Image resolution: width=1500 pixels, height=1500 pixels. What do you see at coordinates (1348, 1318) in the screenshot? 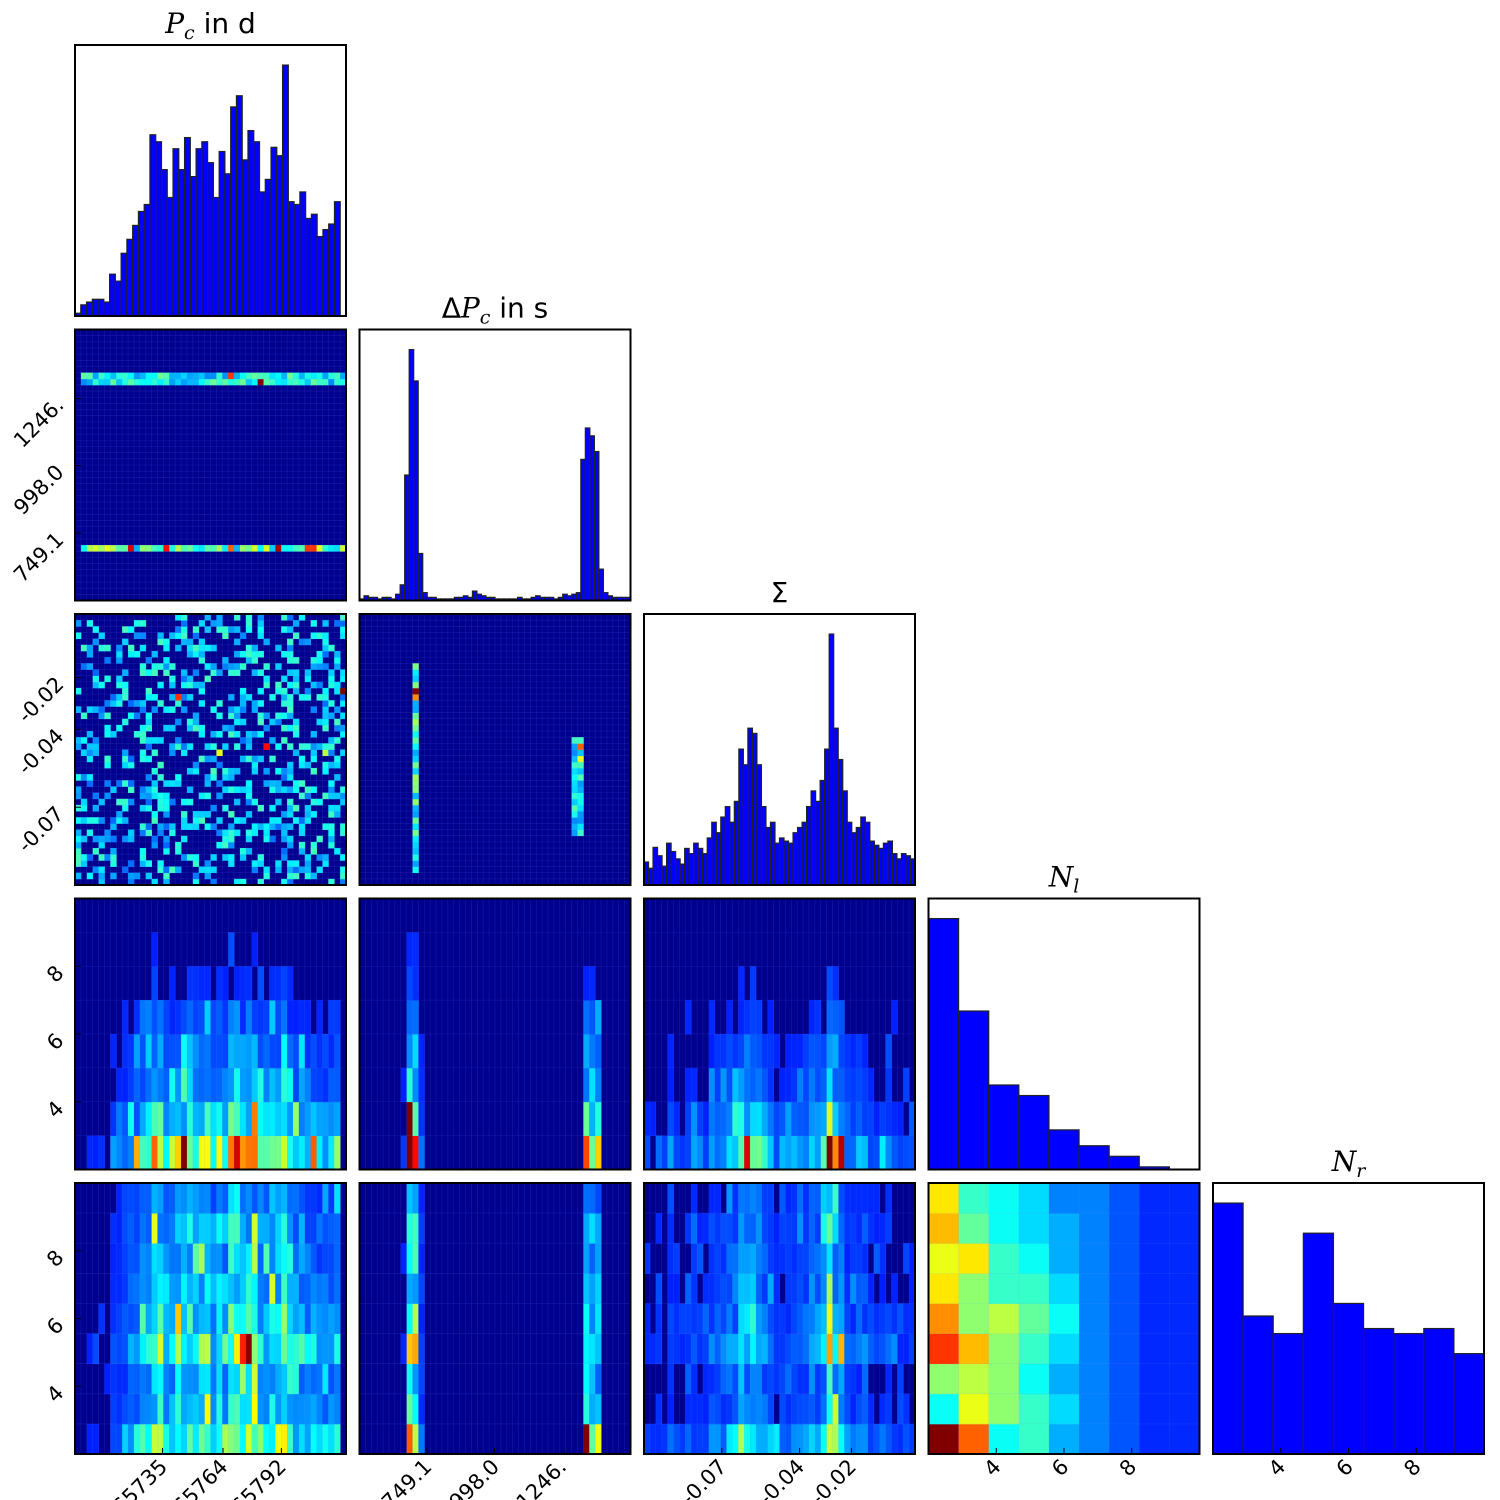
I see `hist-nr` at bounding box center [1348, 1318].